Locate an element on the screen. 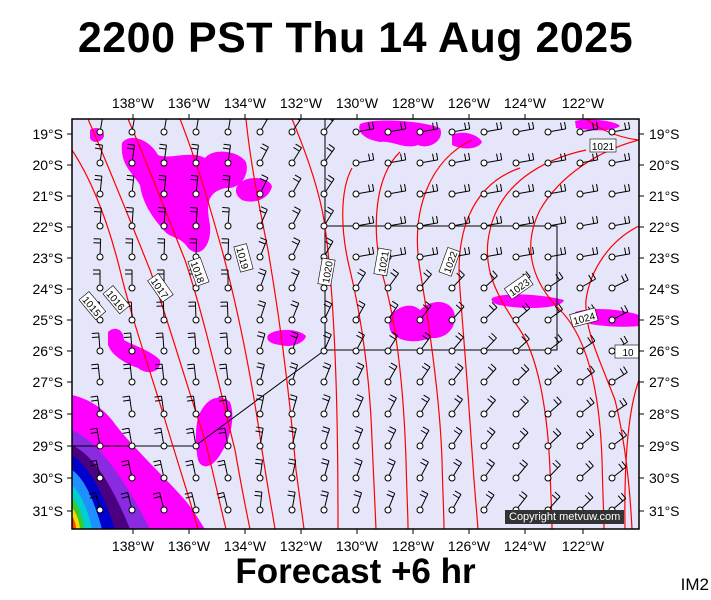  latitude-label-left: 21°S is located at coordinates (47, 196).